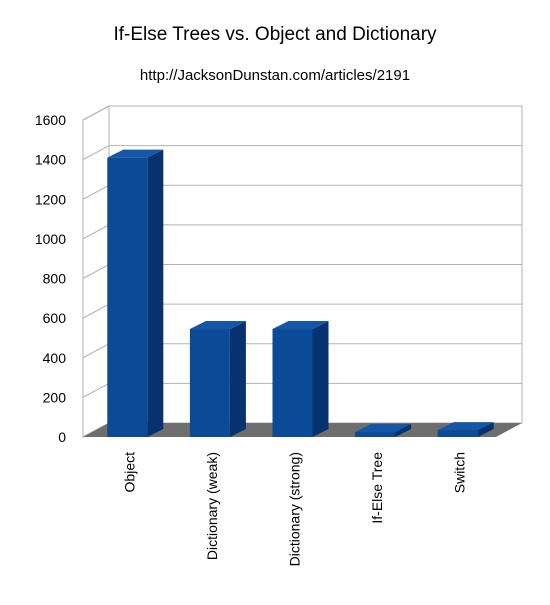 This screenshot has height=605, width=550. I want to click on y-axis-ticks: 0 200 400 600 800 1000 1200 1400 1600, so click(50, 278).